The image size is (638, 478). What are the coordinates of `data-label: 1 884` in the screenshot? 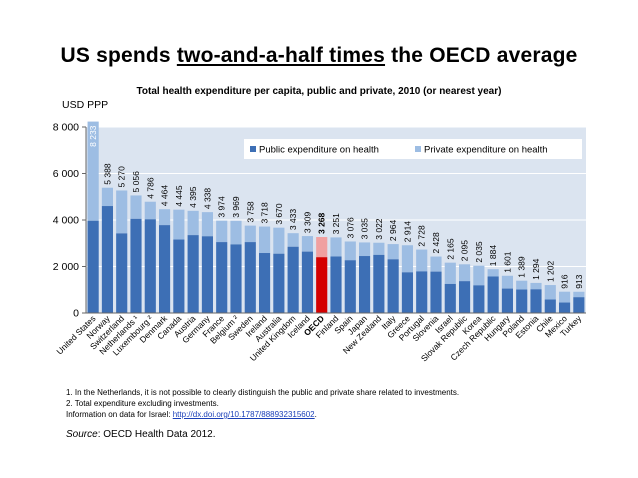 It's located at (493, 256).